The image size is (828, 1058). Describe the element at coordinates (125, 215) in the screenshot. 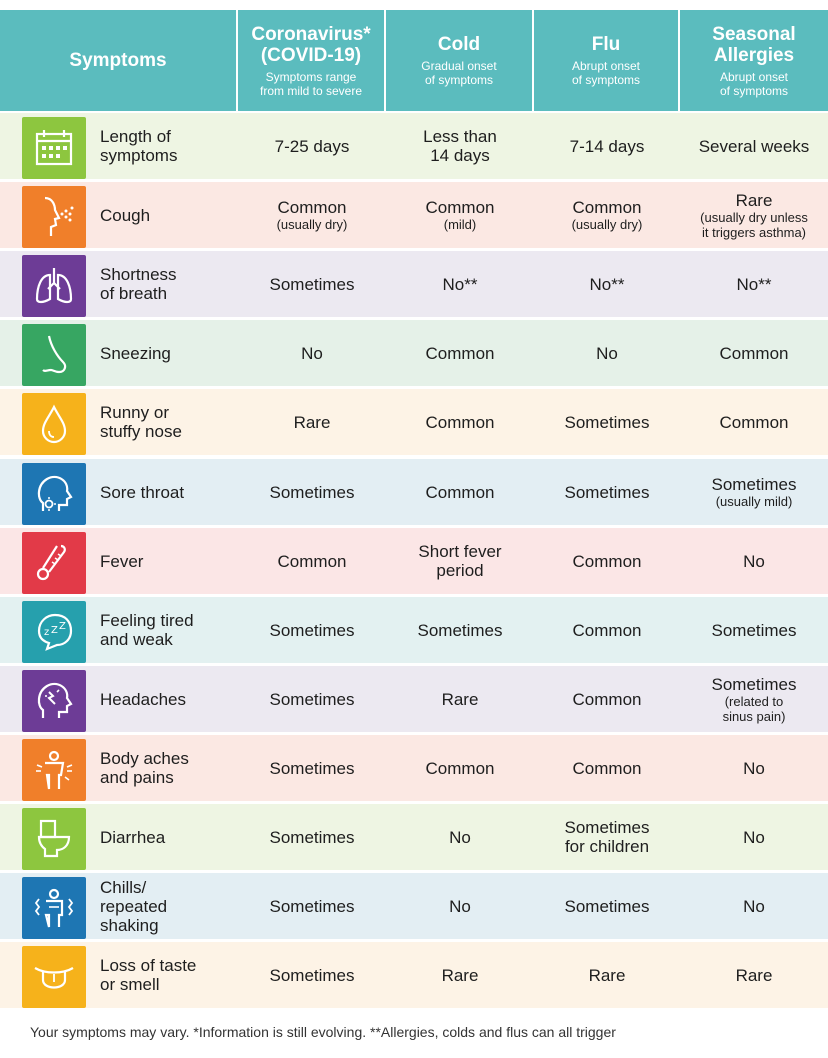

I see `symptom-label-line: Cough` at that location.